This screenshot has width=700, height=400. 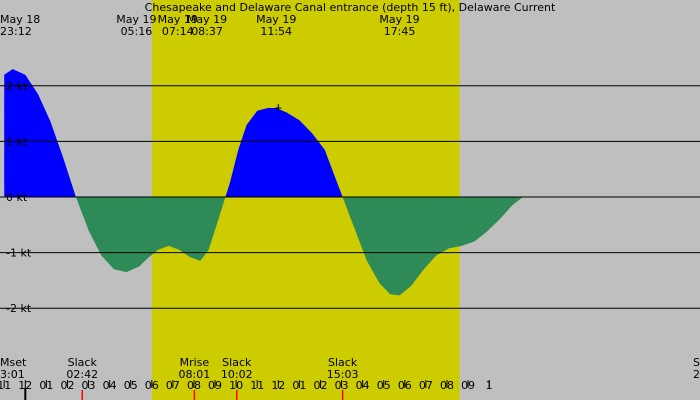 I want to click on y-tick-label: -1 kt, so click(x=19, y=253).